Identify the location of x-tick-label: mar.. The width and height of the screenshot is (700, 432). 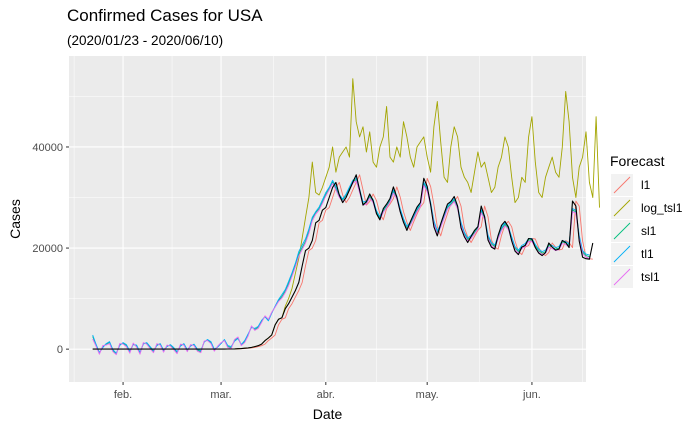
(220, 395).